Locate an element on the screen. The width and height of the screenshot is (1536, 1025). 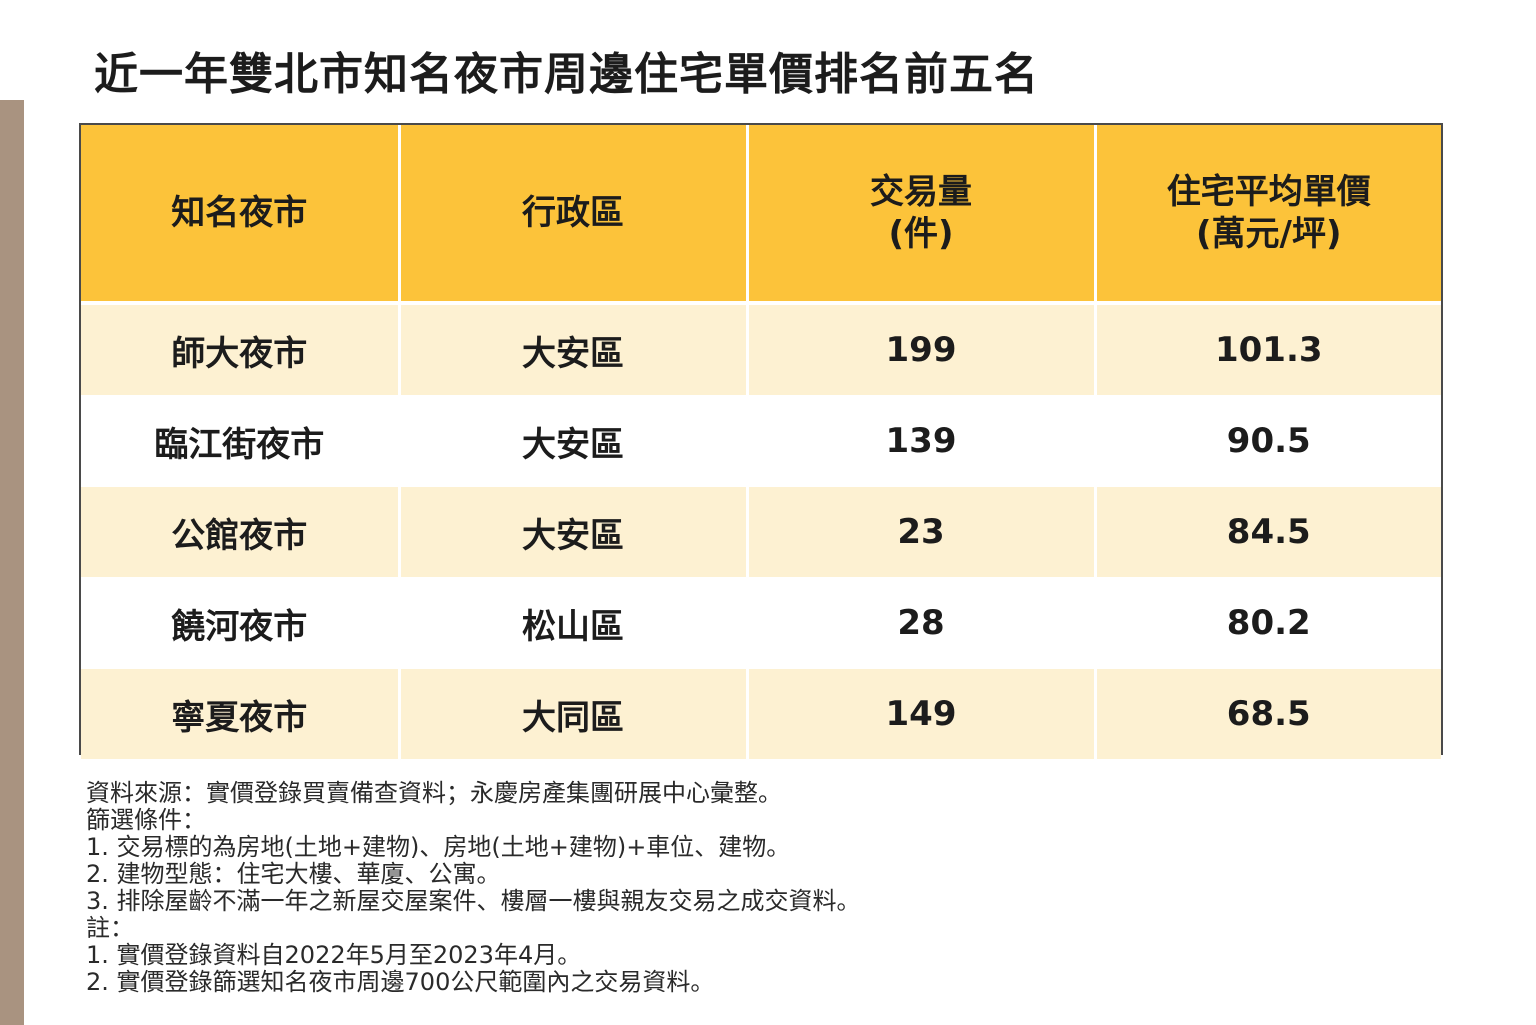
cell-price: 80.2 is located at coordinates (1268, 623).